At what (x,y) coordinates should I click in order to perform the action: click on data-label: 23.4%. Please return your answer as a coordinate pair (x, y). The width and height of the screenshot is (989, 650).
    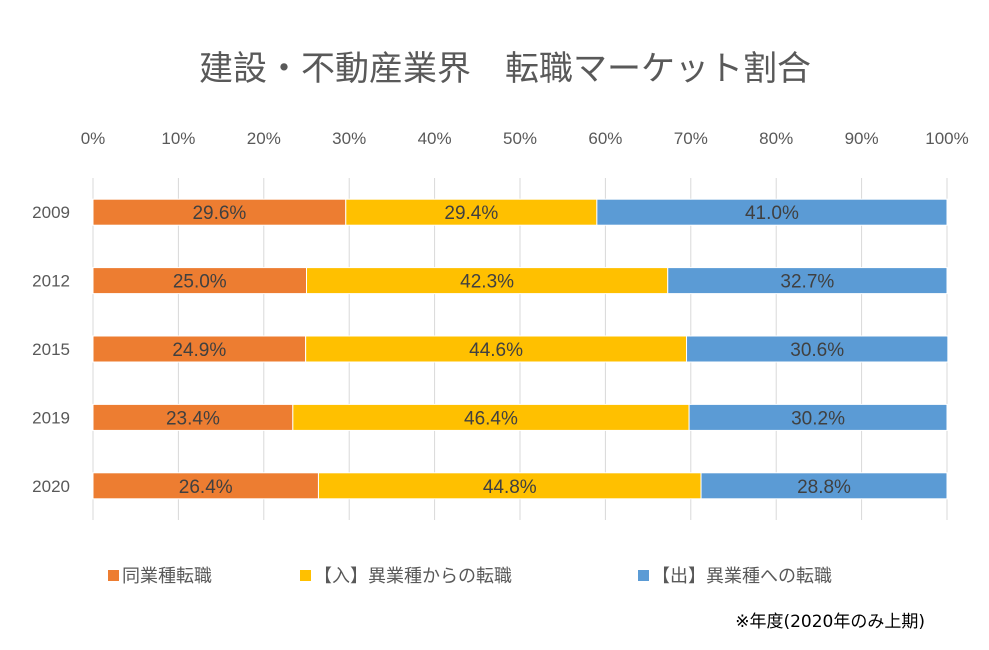
    Looking at the image, I should click on (193, 418).